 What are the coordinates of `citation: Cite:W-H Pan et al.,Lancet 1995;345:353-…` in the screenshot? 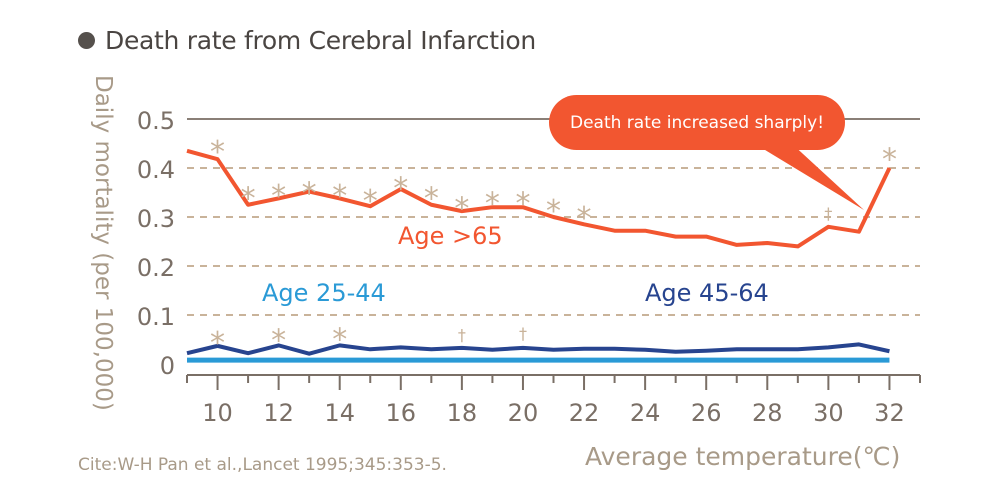 It's located at (262, 465).